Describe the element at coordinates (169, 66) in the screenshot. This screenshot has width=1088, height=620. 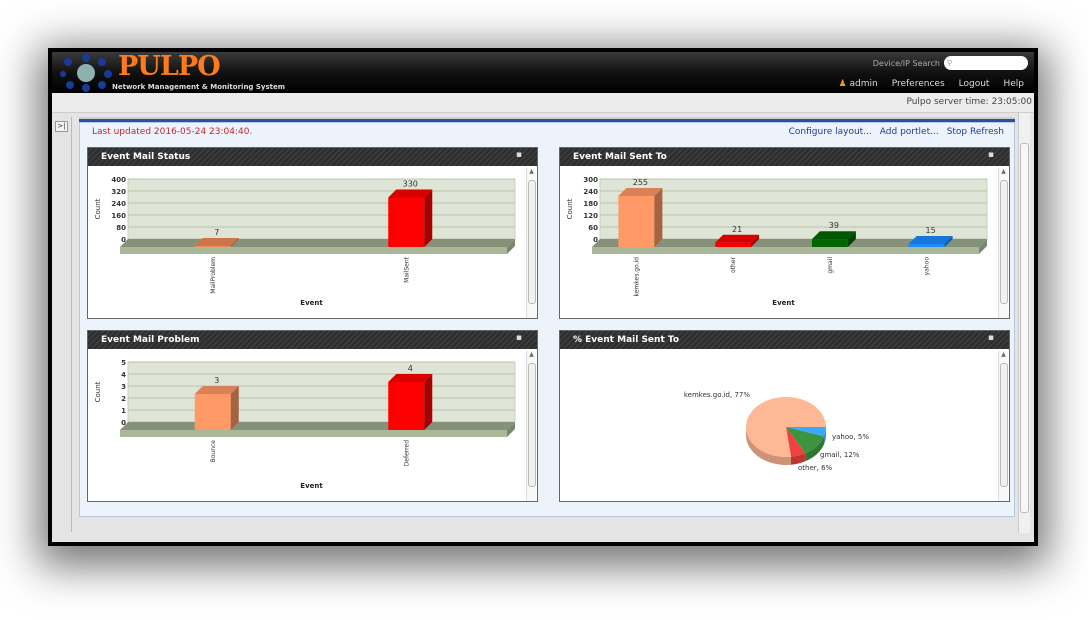
I see `brand-name: PULPO` at that location.